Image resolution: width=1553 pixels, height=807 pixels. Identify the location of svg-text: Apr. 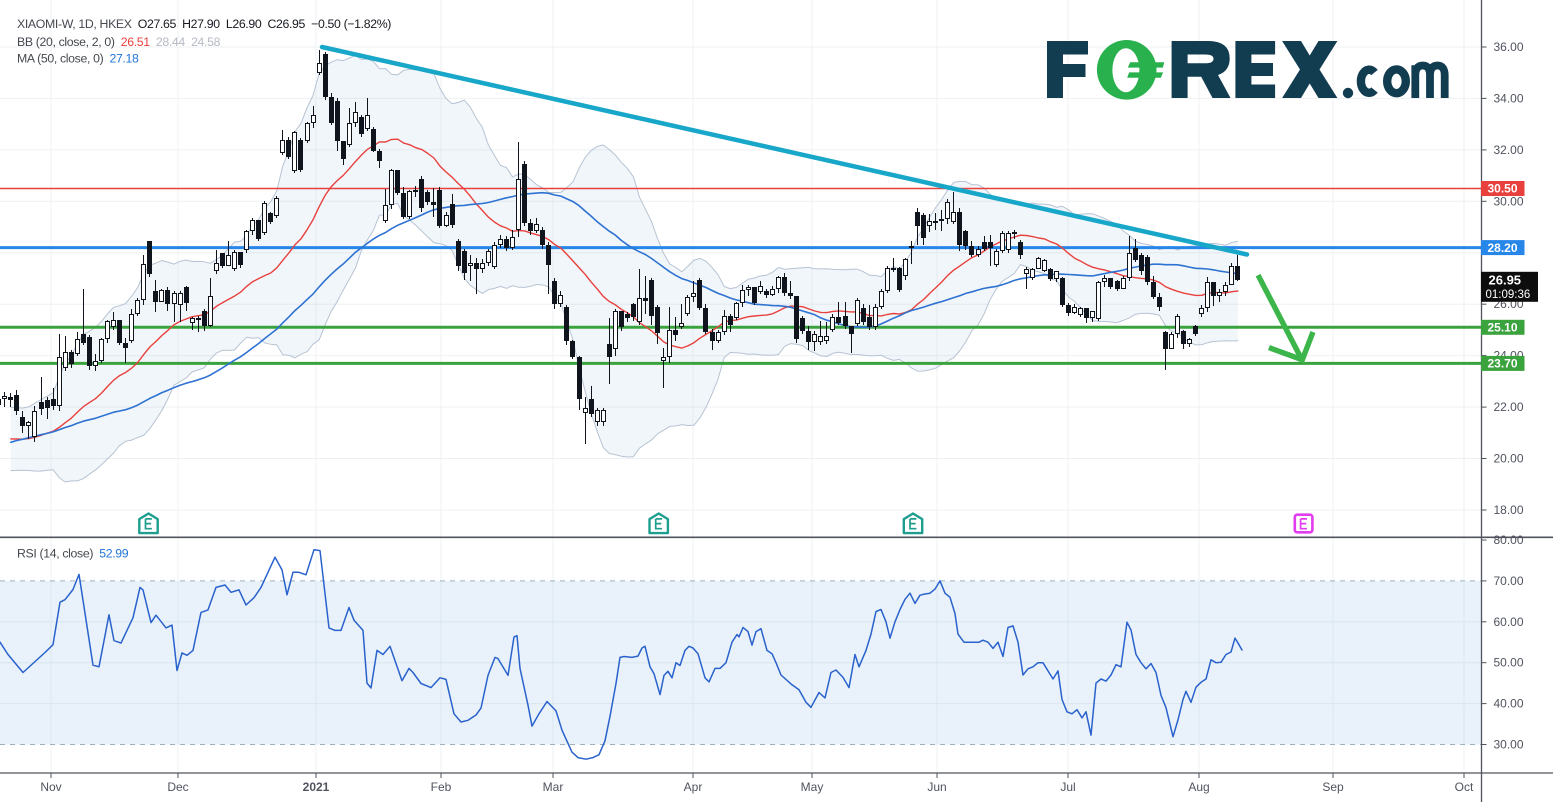
(693, 787).